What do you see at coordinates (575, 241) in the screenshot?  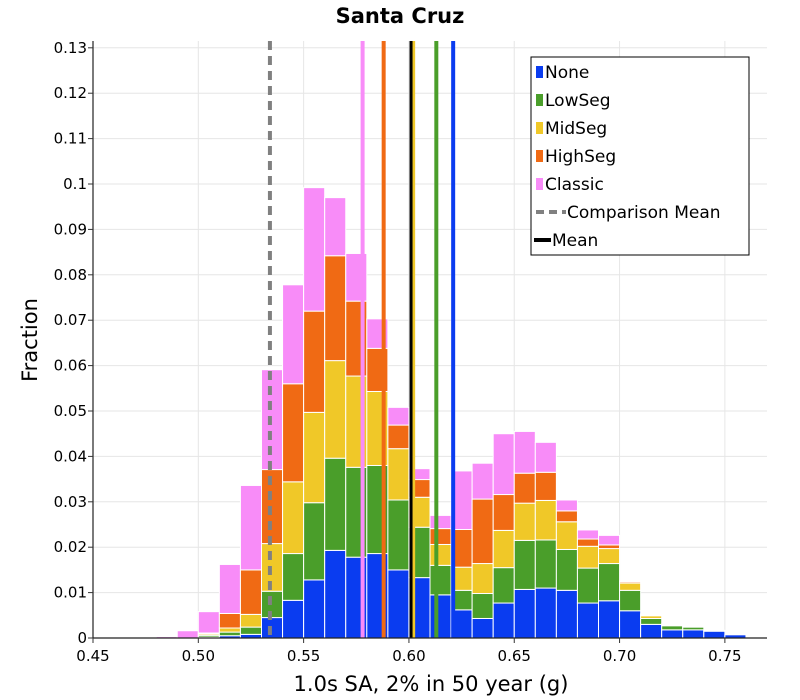 I see `legend-label-mean: Mean` at bounding box center [575, 241].